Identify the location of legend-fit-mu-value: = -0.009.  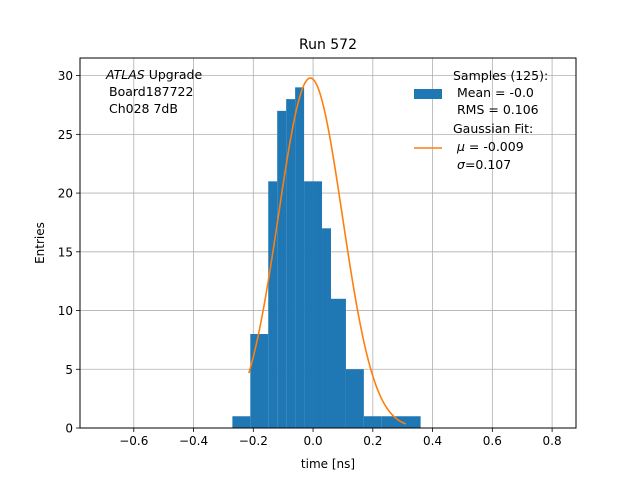
(494, 146).